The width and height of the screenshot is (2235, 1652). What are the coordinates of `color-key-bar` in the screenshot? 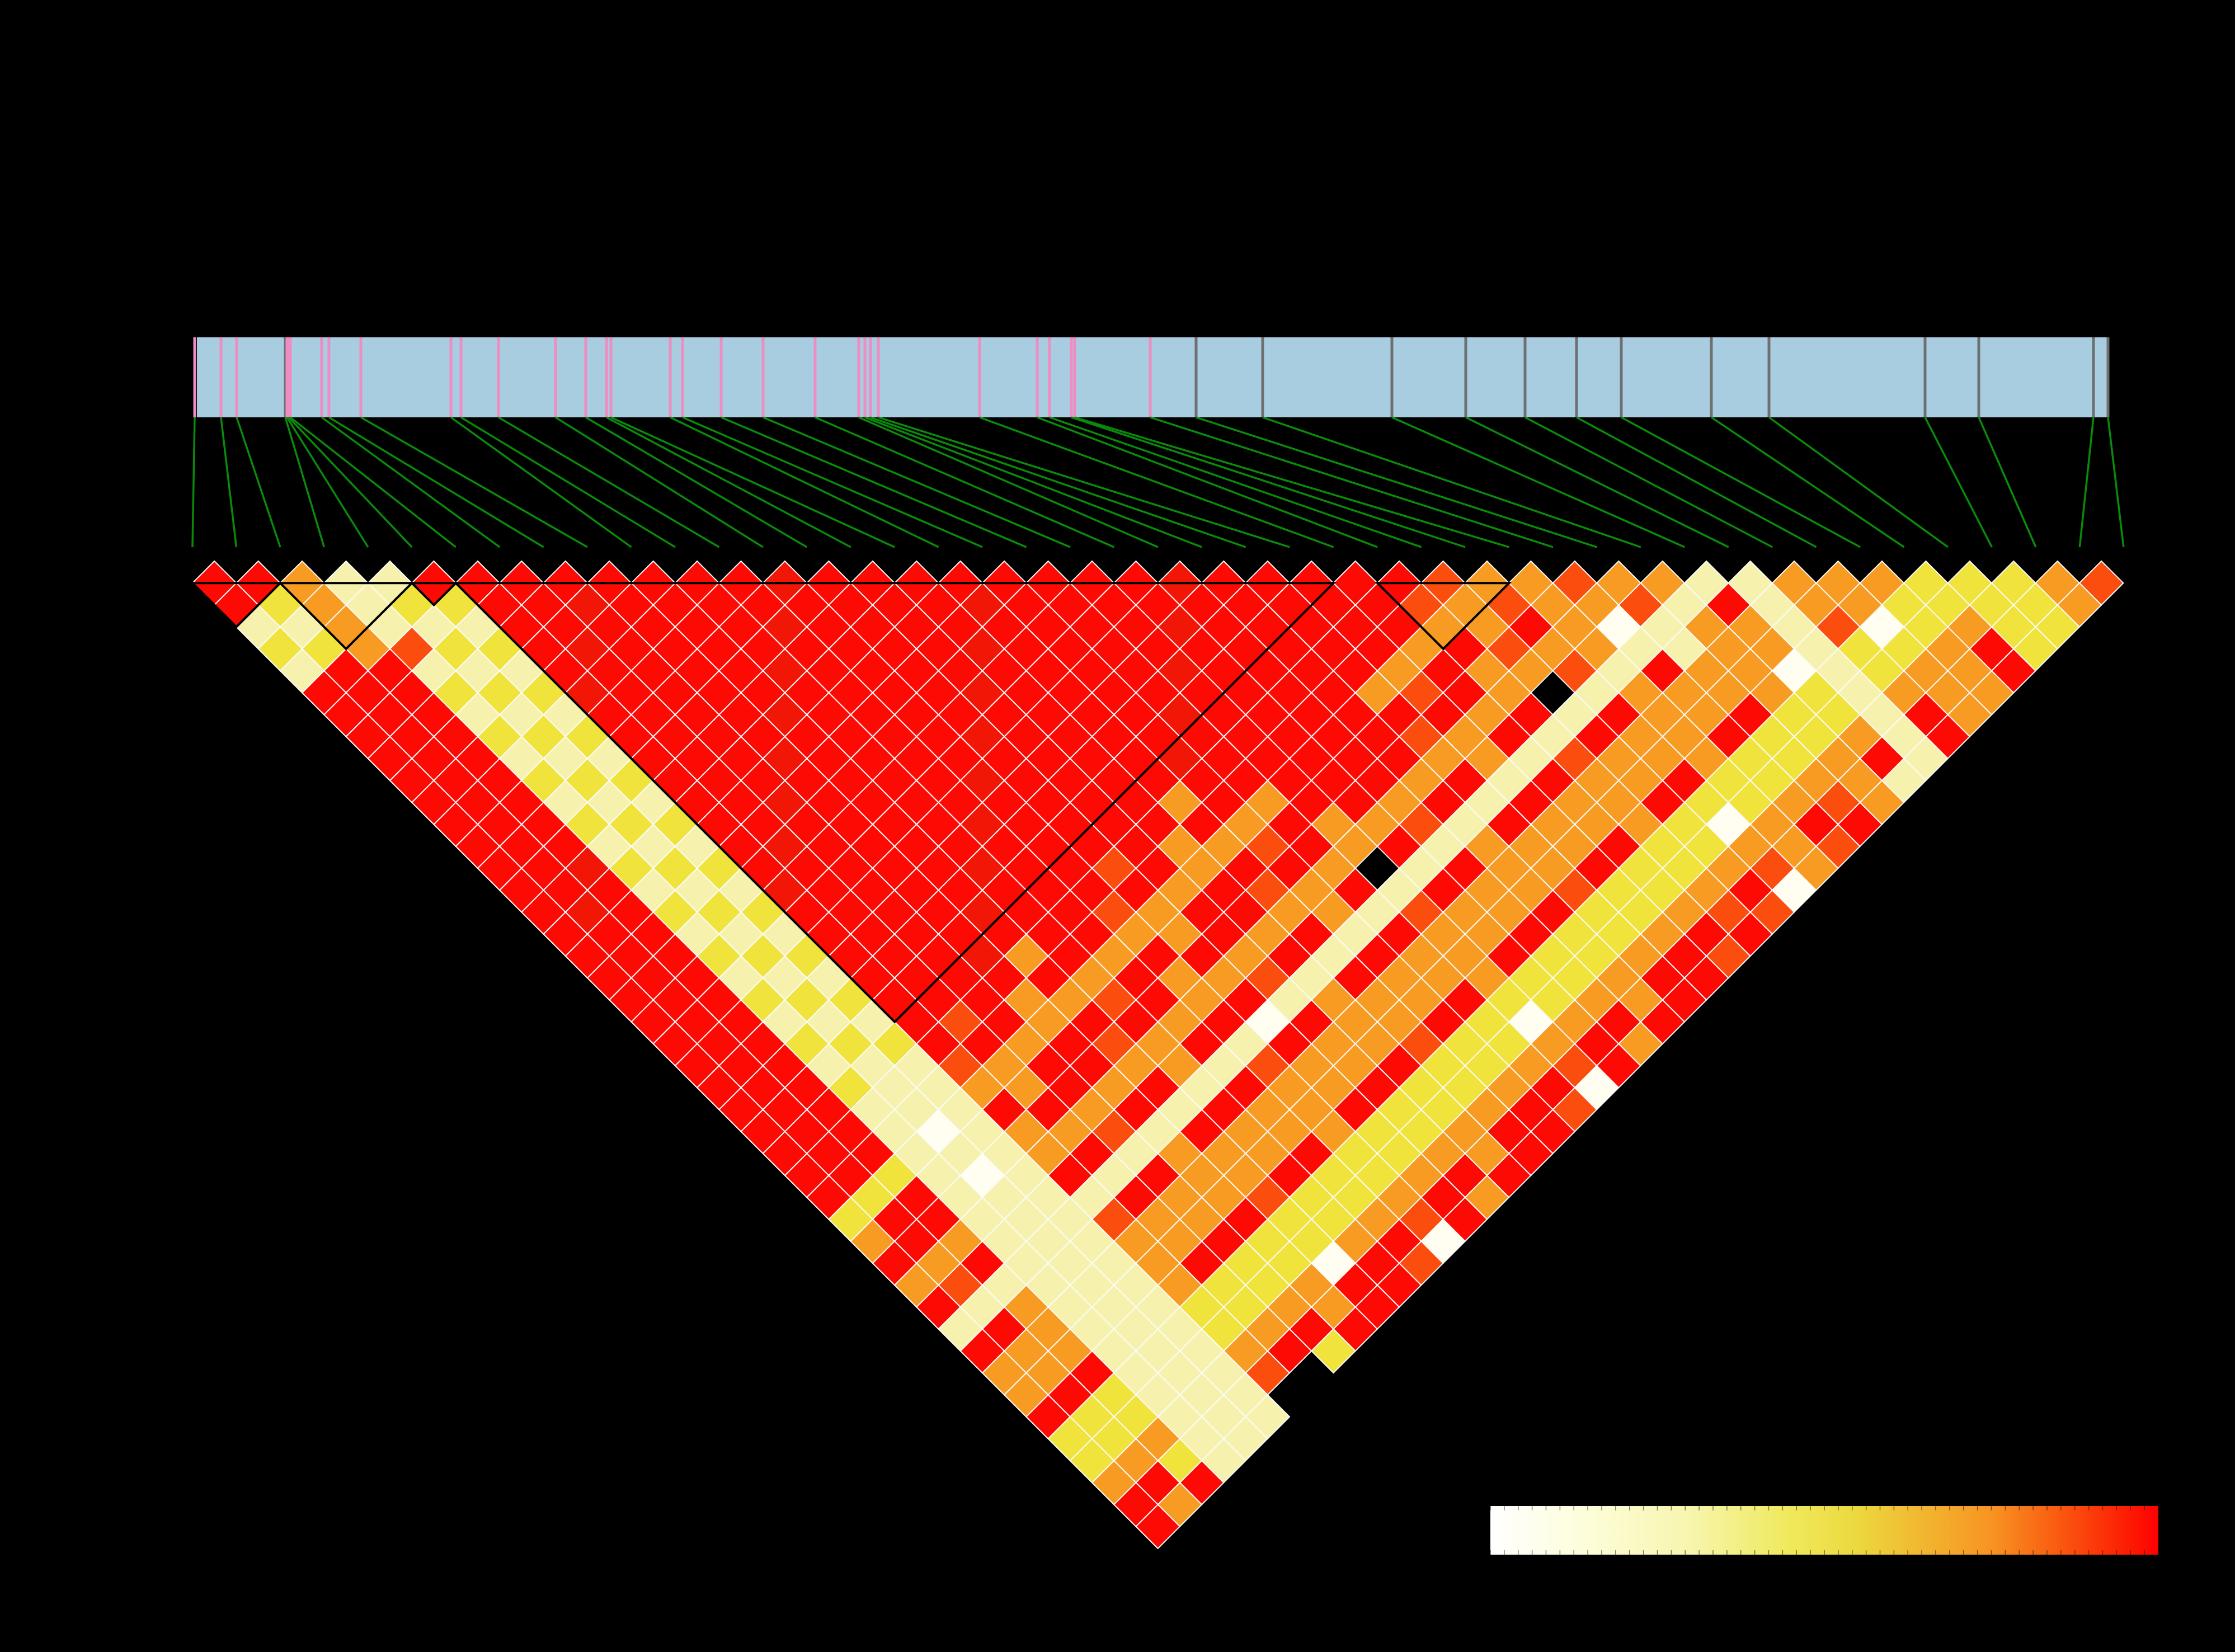 It's located at (1824, 1531).